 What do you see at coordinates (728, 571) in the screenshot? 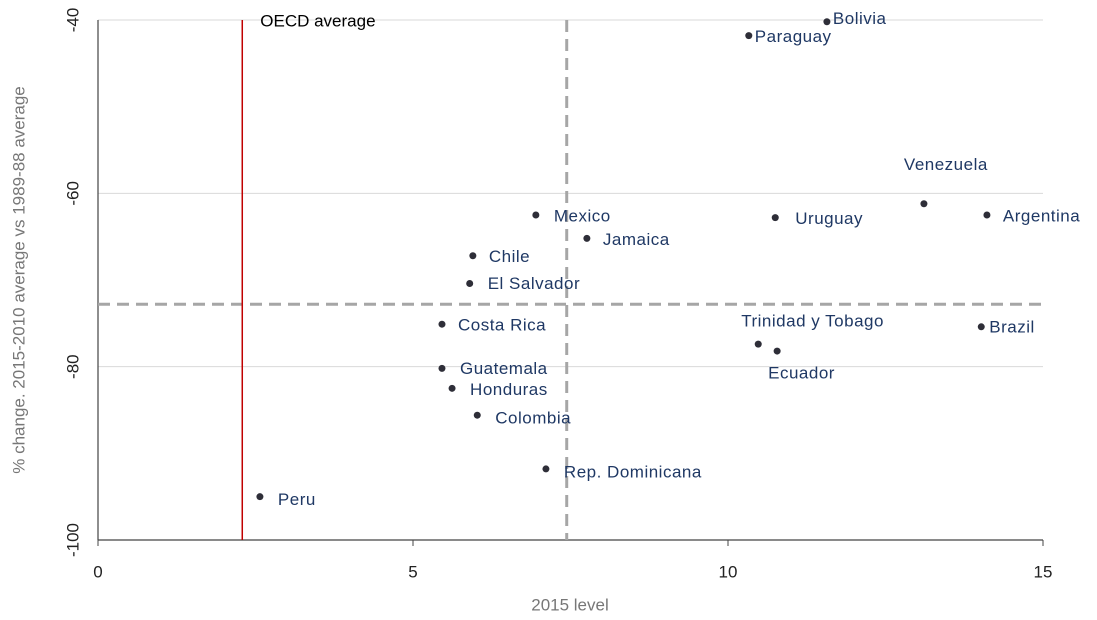
I see `x-tick-label: 10` at bounding box center [728, 571].